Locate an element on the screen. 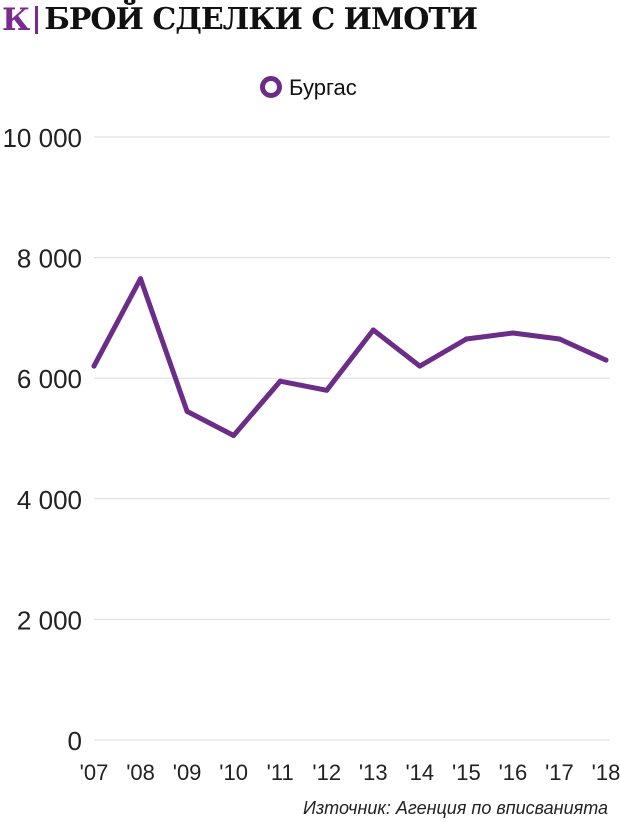  chart-header: К БРОЙ СДЕЛКИ С ИМОТИ is located at coordinates (240, 20).